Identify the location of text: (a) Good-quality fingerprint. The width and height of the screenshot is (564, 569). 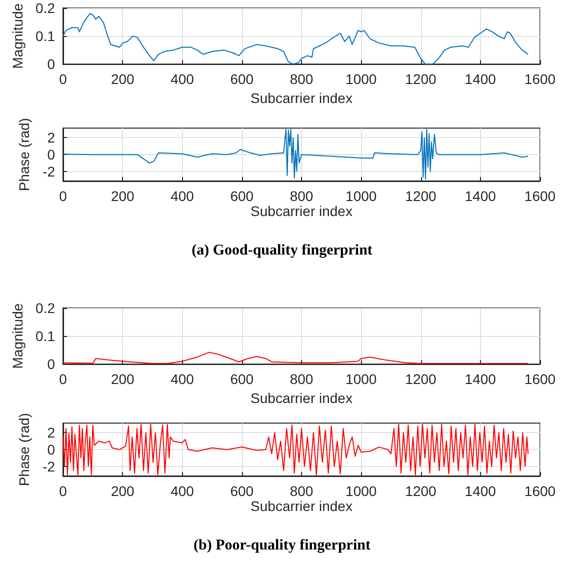
(282, 250).